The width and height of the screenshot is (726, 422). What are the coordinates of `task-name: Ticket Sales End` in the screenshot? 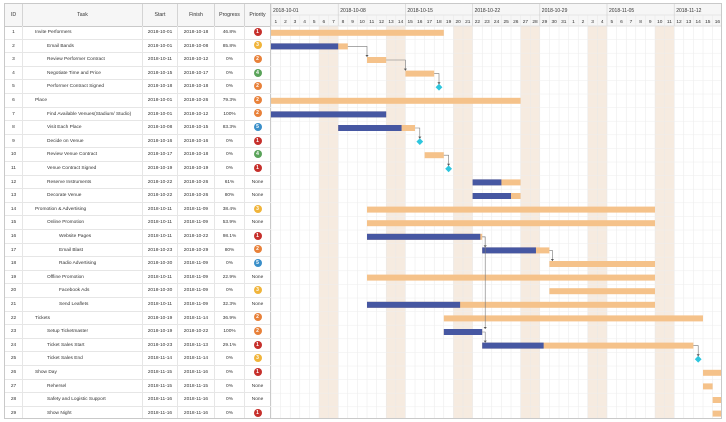 It's located at (83, 359).